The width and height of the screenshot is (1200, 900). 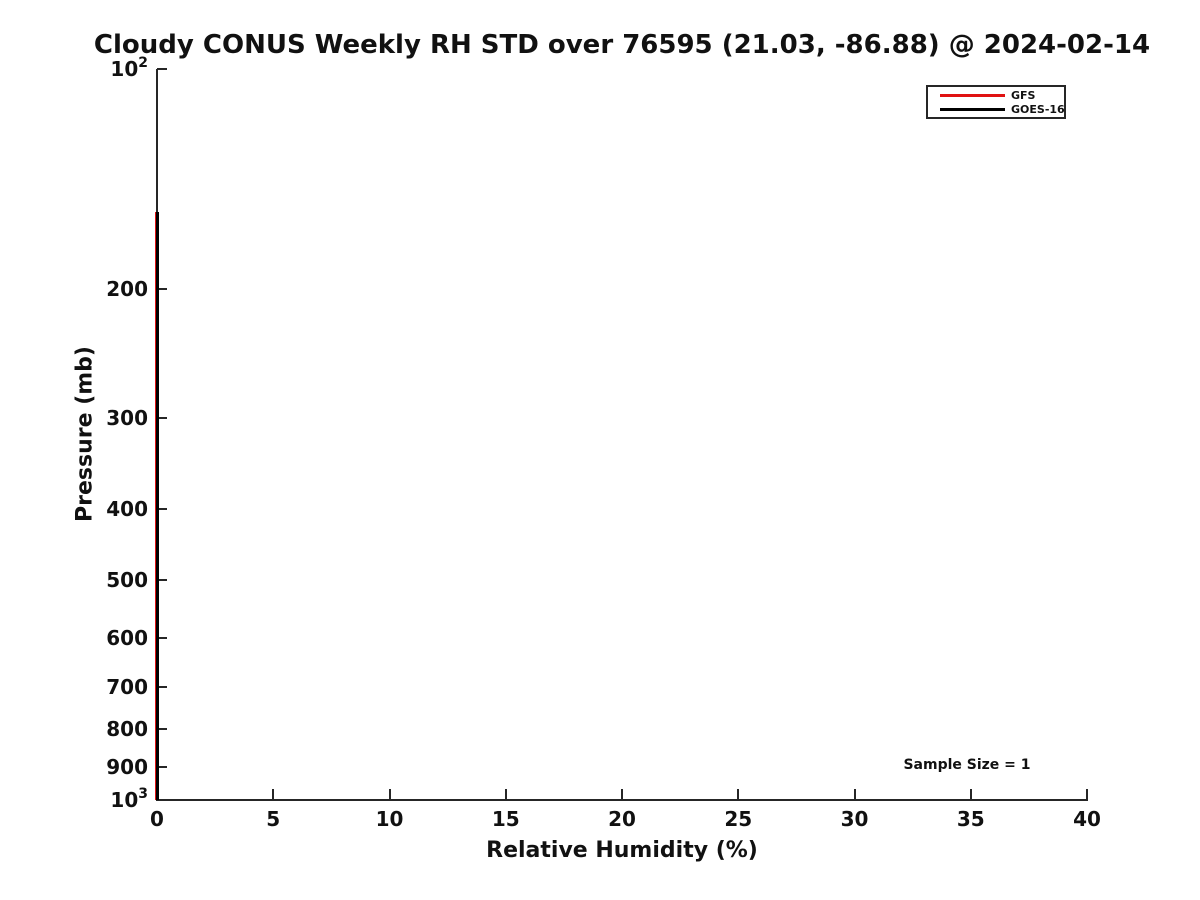 I want to click on x-axis-label: Relative Humidity (%), so click(x=622, y=850).